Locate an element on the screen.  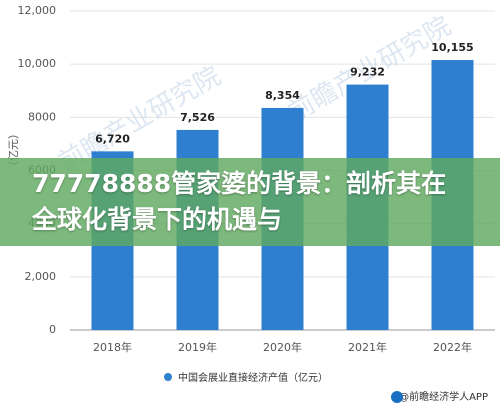
x-tick-label: 2022年 is located at coordinates (452, 347).